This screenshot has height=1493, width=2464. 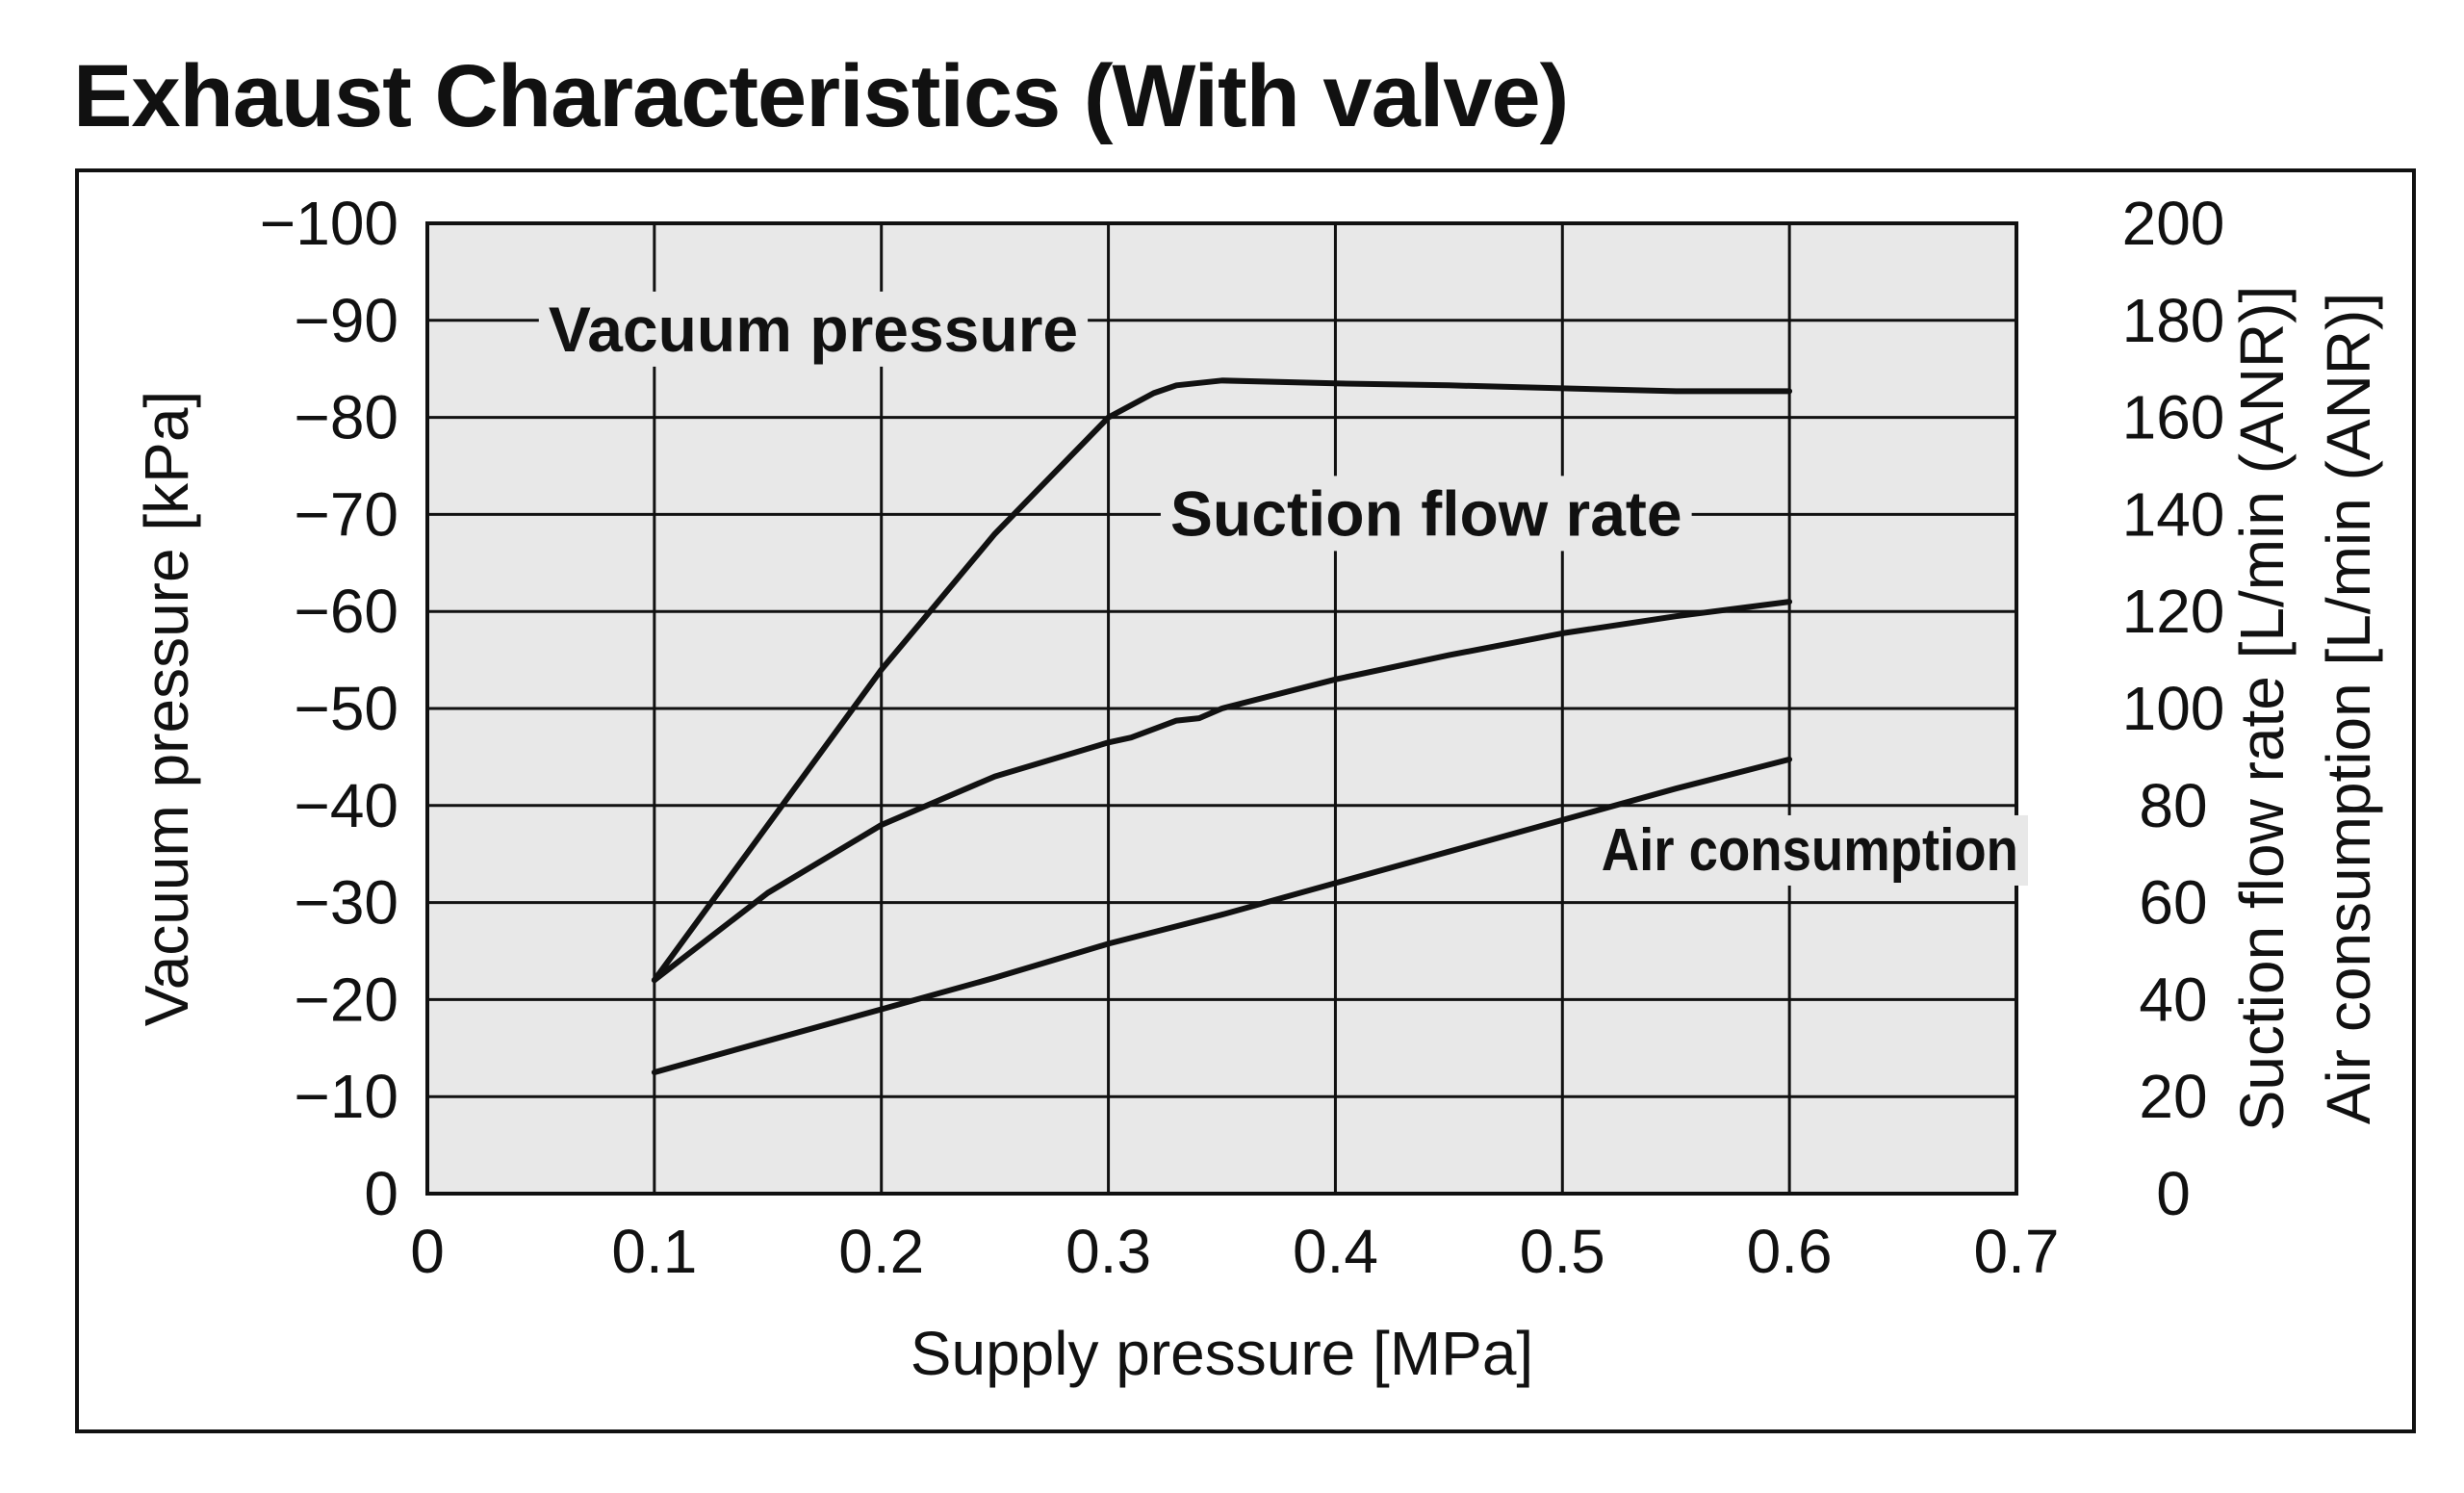 I want to click on y2-tick-label: 0, so click(x=2173, y=1193).